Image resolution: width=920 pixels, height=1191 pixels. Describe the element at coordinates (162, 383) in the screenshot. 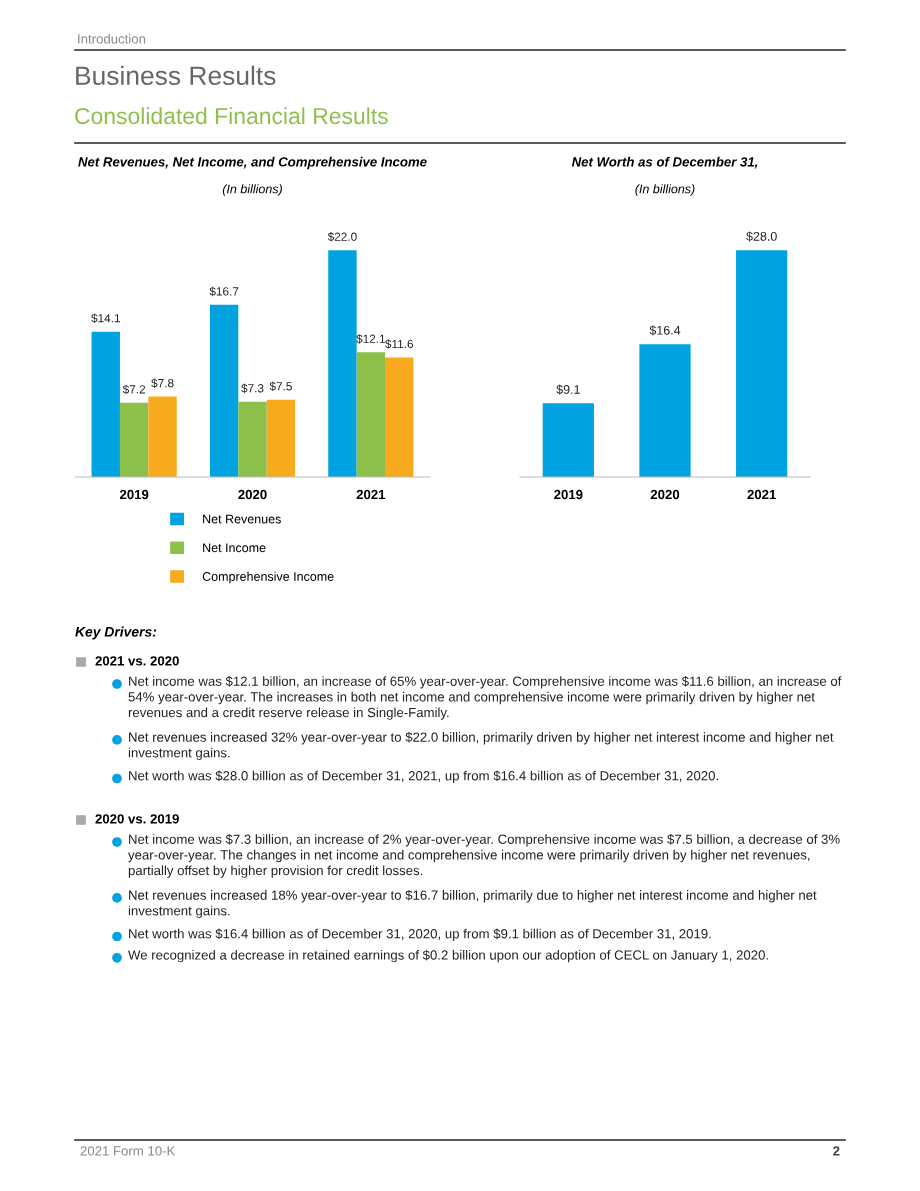

I see `data-label: $7.8` at that location.